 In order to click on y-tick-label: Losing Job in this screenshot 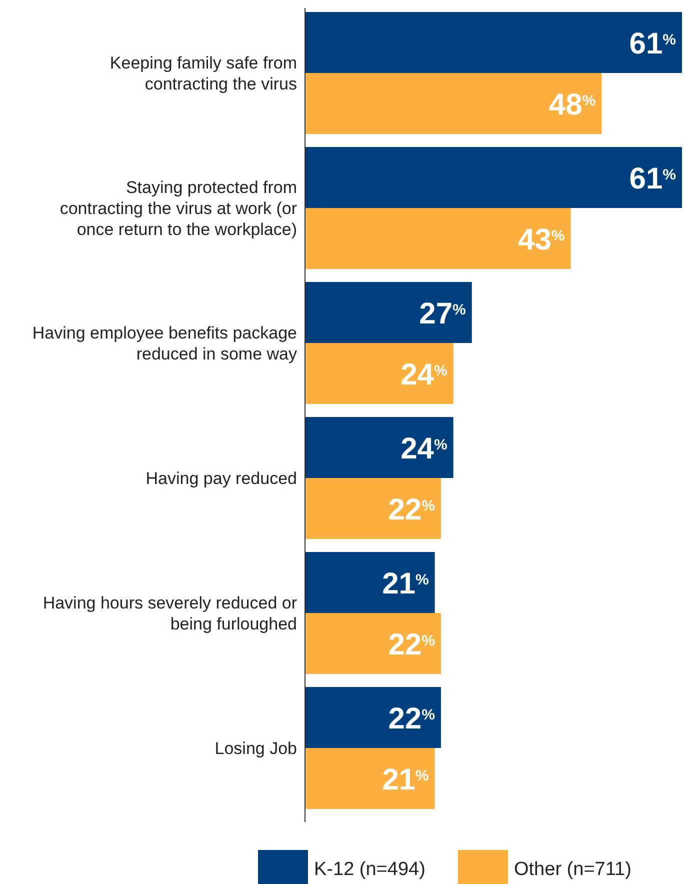, I will do `click(255, 748)`.